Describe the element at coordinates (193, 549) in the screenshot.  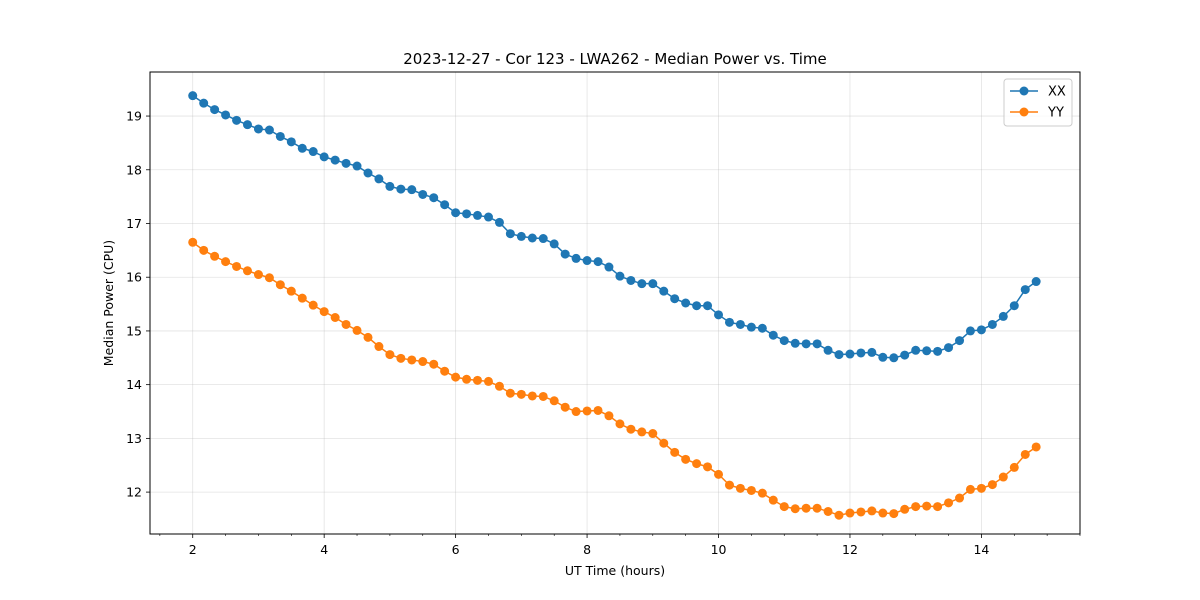
I see `x-tick-label: 2` at that location.